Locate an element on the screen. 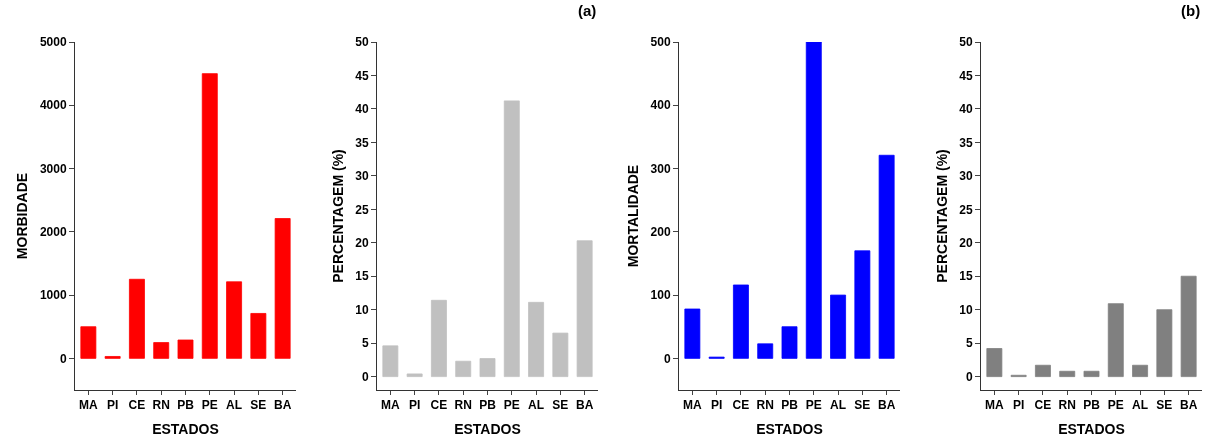  y-tick-label: 300 is located at coordinates (660, 168).